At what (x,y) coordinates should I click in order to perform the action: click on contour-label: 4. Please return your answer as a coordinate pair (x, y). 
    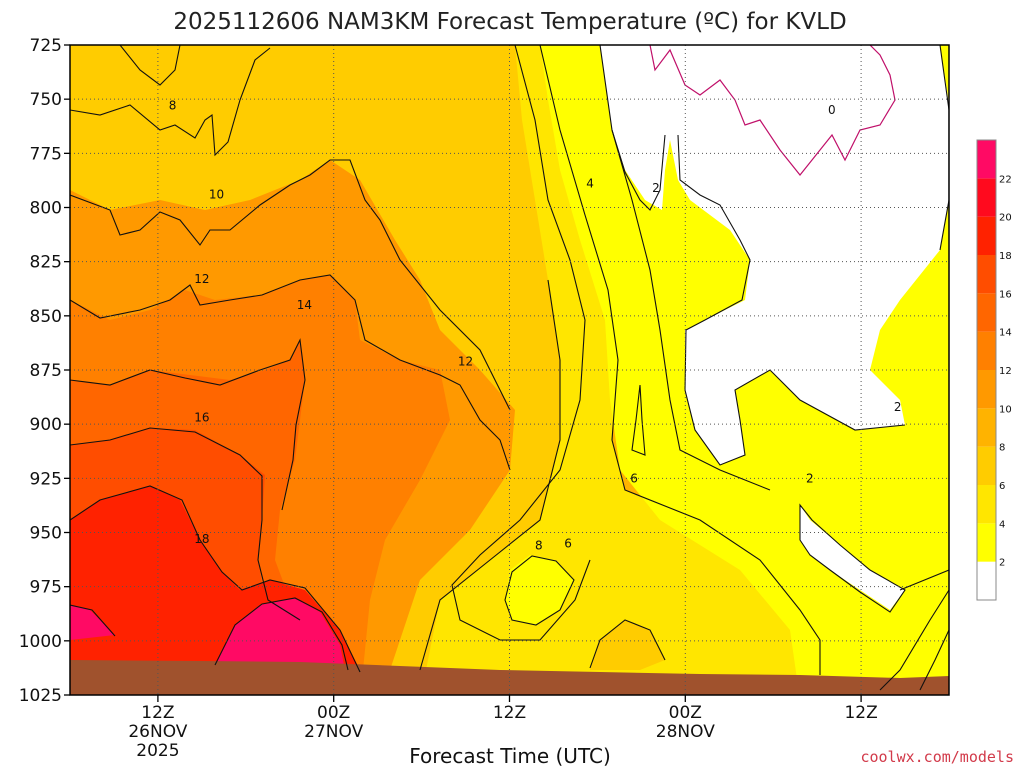
    Looking at the image, I should click on (590, 184).